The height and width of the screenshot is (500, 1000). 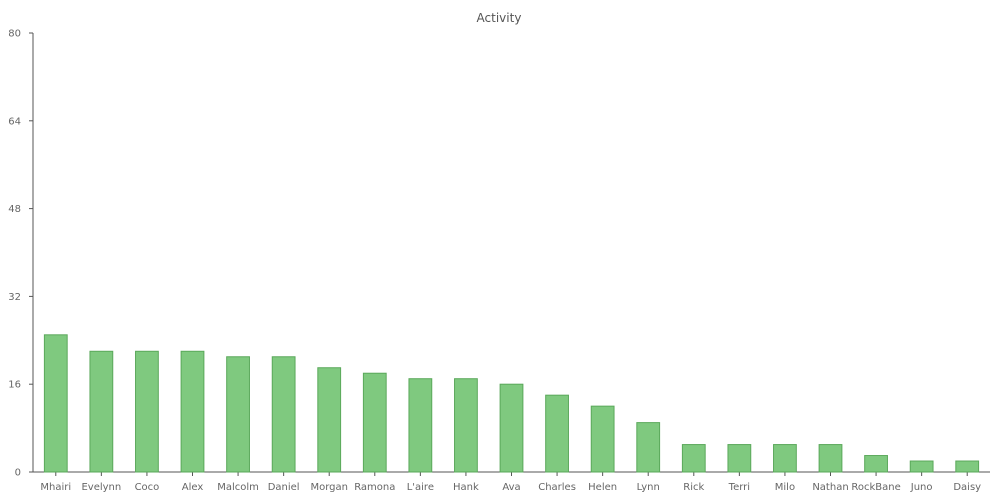 I want to click on x-tick-label: Mhairi, so click(x=55, y=487).